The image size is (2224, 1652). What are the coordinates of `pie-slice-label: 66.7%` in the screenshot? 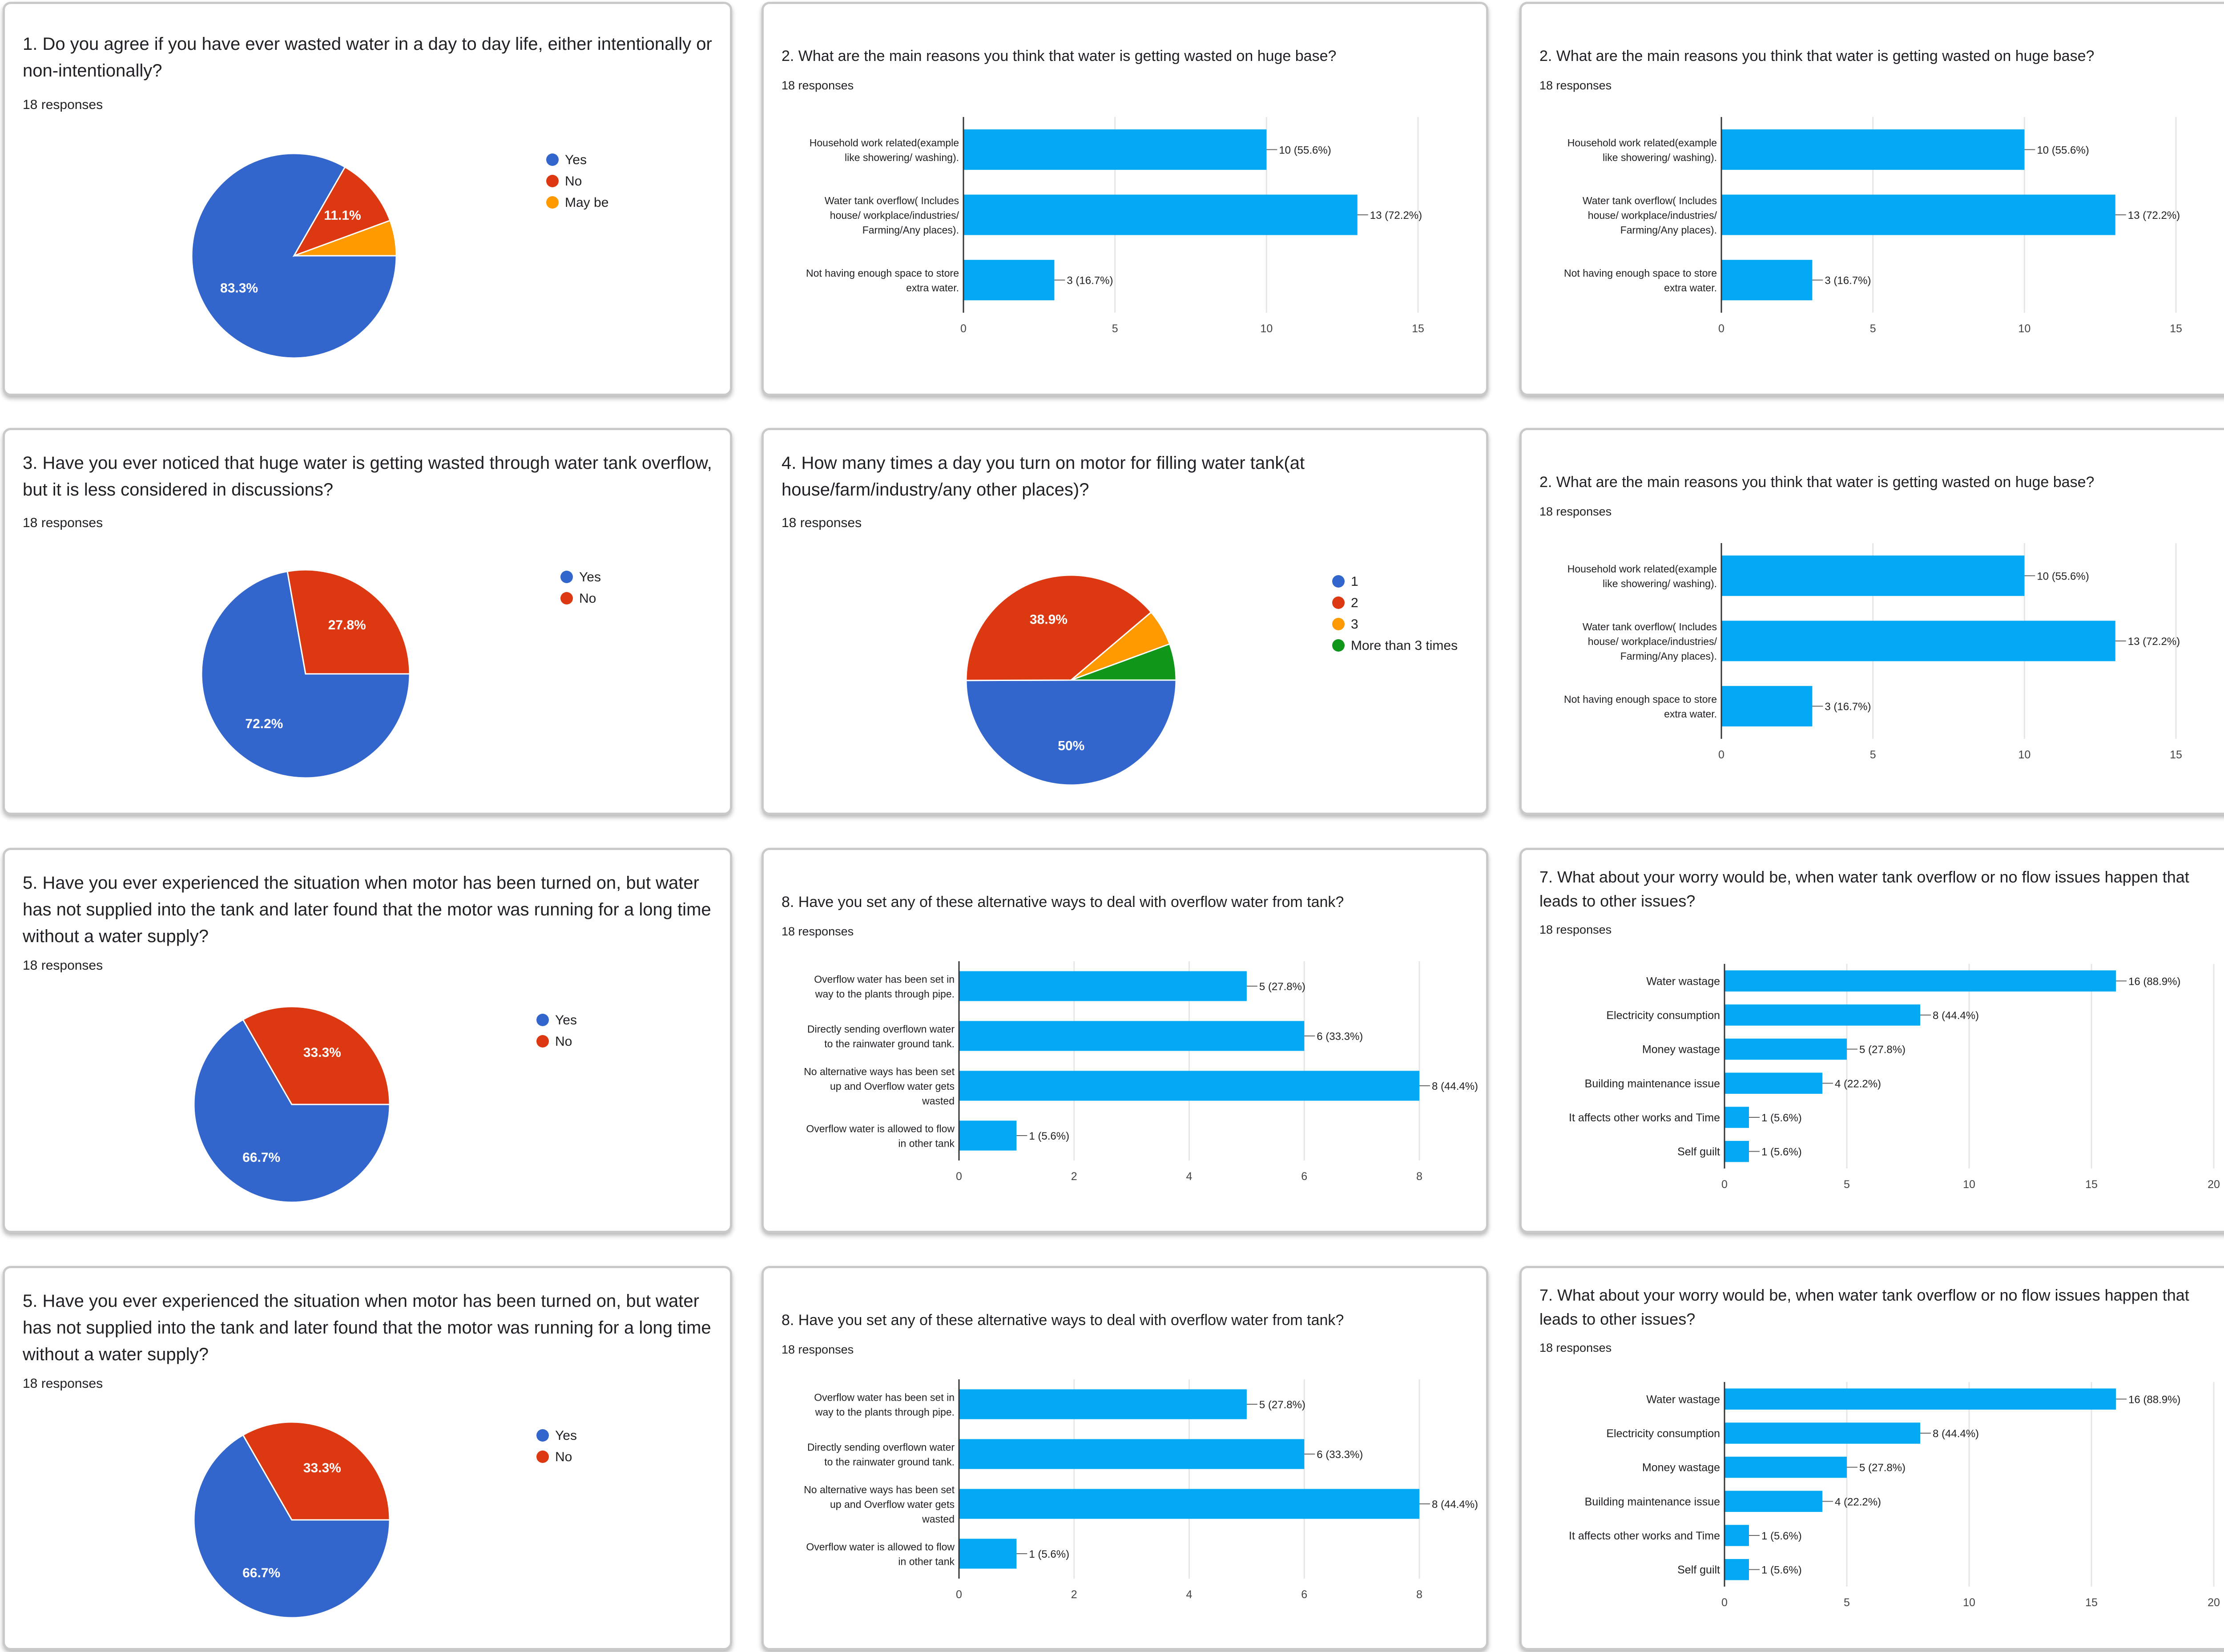 It's located at (261, 1157).